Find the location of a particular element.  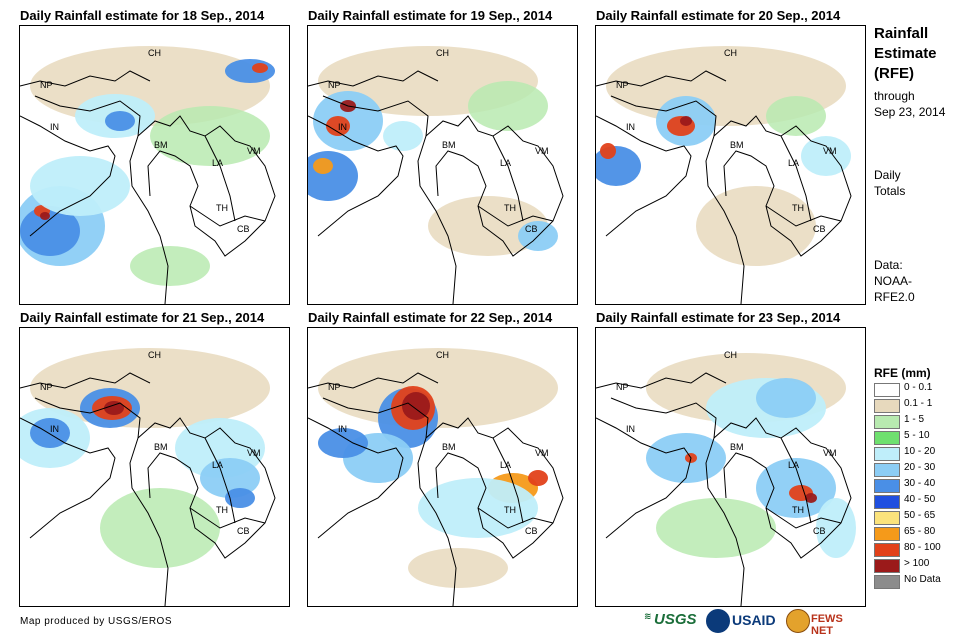

sidebar-through: through is located at coordinates (894, 96).